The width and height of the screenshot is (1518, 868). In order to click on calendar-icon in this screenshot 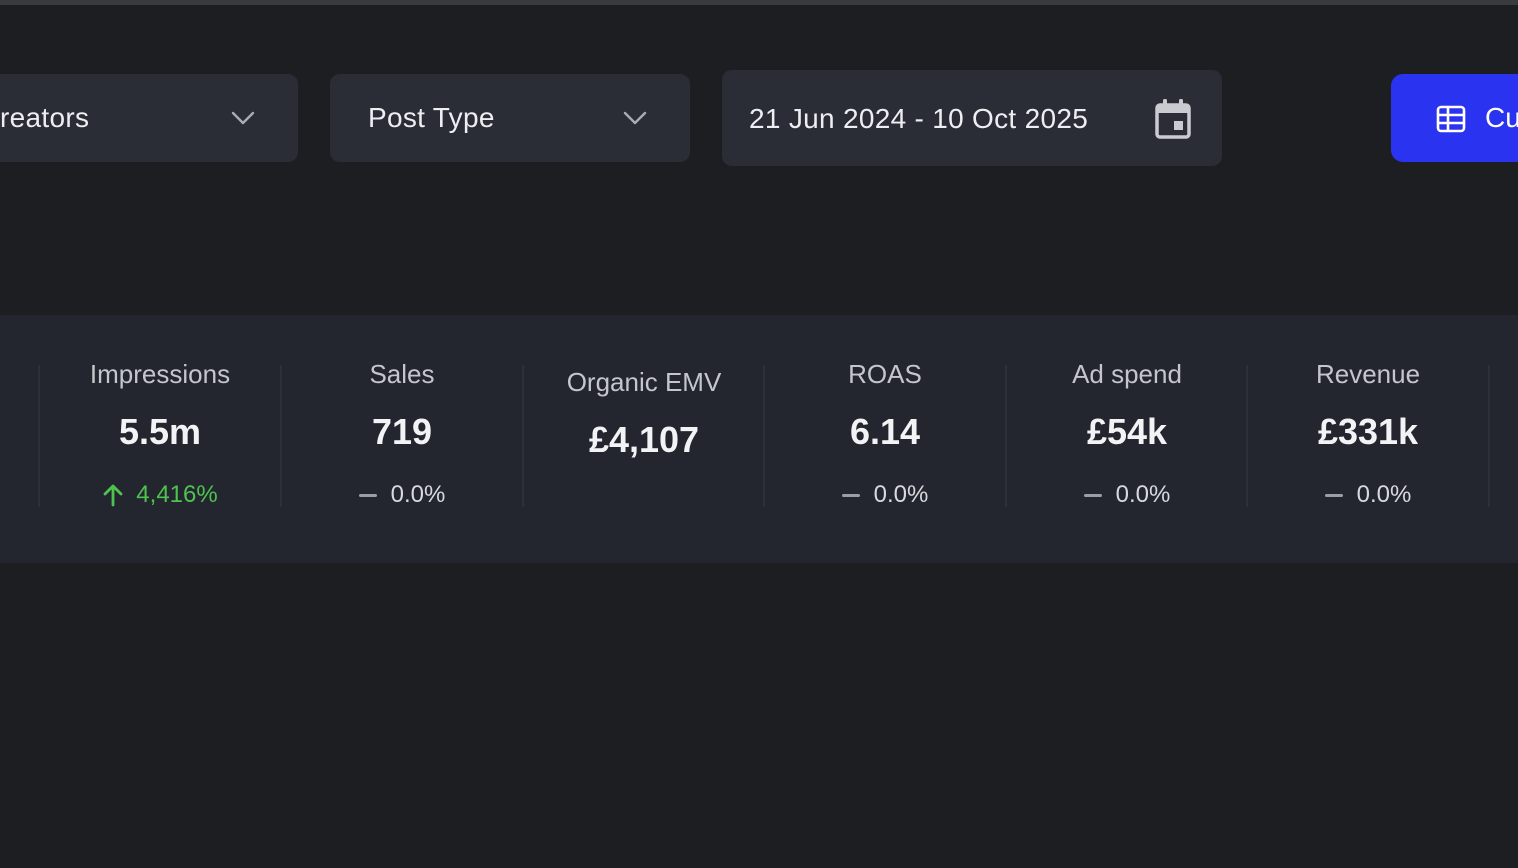, I will do `click(1173, 119)`.